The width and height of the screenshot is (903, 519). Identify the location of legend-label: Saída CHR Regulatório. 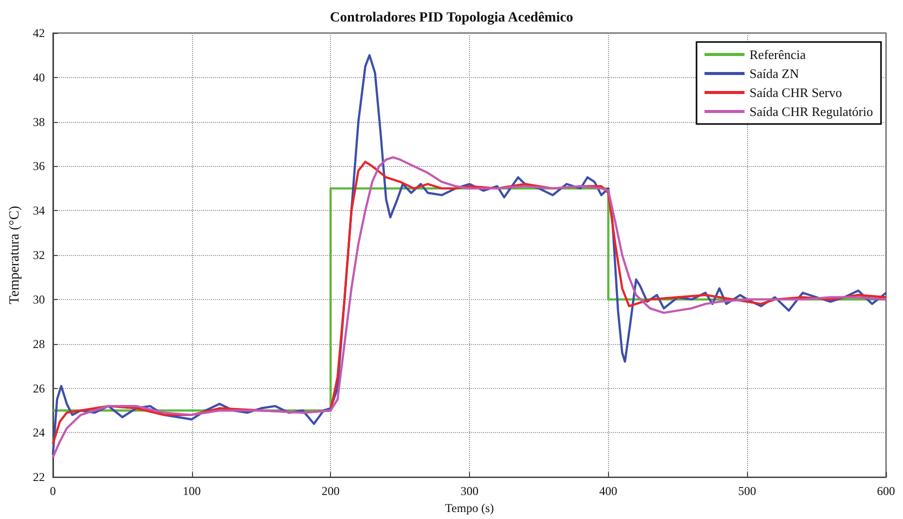
(812, 111).